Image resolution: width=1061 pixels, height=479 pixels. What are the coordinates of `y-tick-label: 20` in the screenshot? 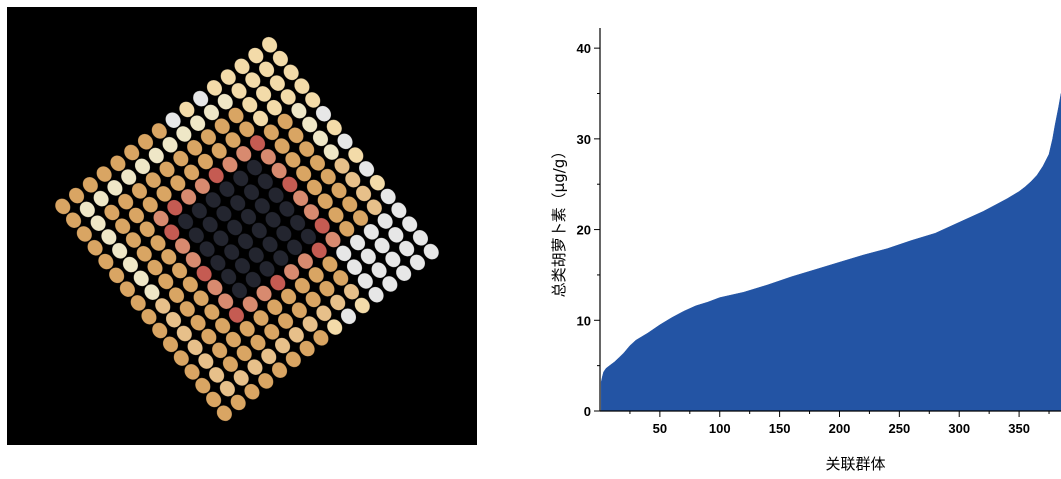 It's located at (584, 230).